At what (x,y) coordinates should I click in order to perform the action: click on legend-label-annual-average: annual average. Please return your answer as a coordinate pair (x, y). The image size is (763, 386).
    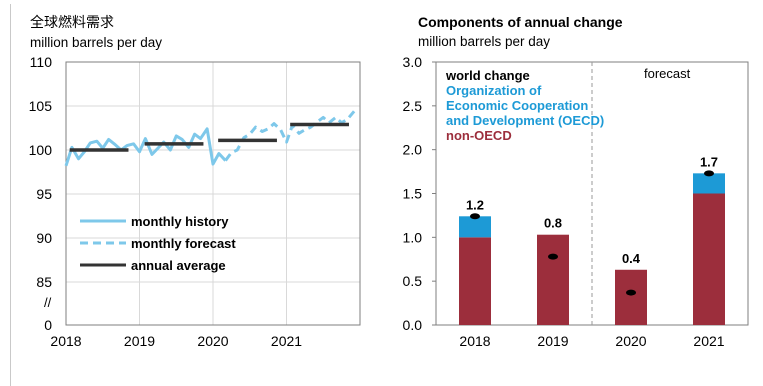
    Looking at the image, I should click on (178, 265).